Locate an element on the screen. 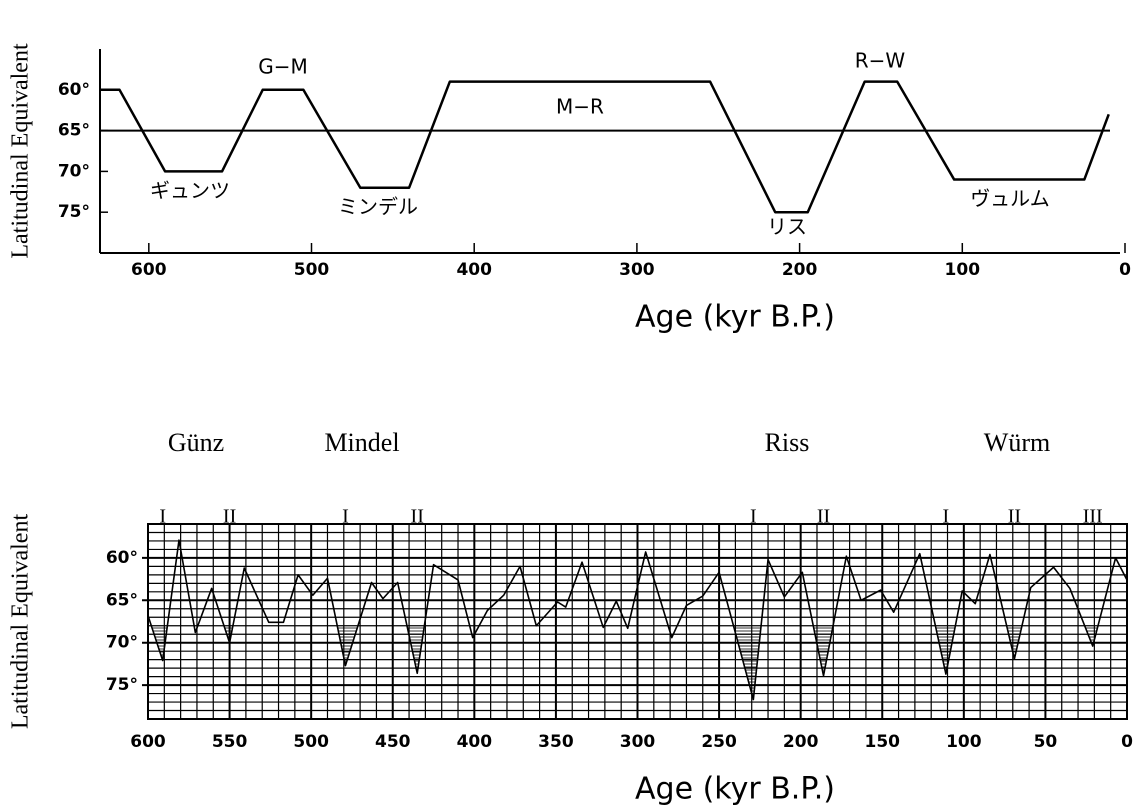 This screenshot has height=810, width=1140. glacial-label: Riss is located at coordinates (787, 442).